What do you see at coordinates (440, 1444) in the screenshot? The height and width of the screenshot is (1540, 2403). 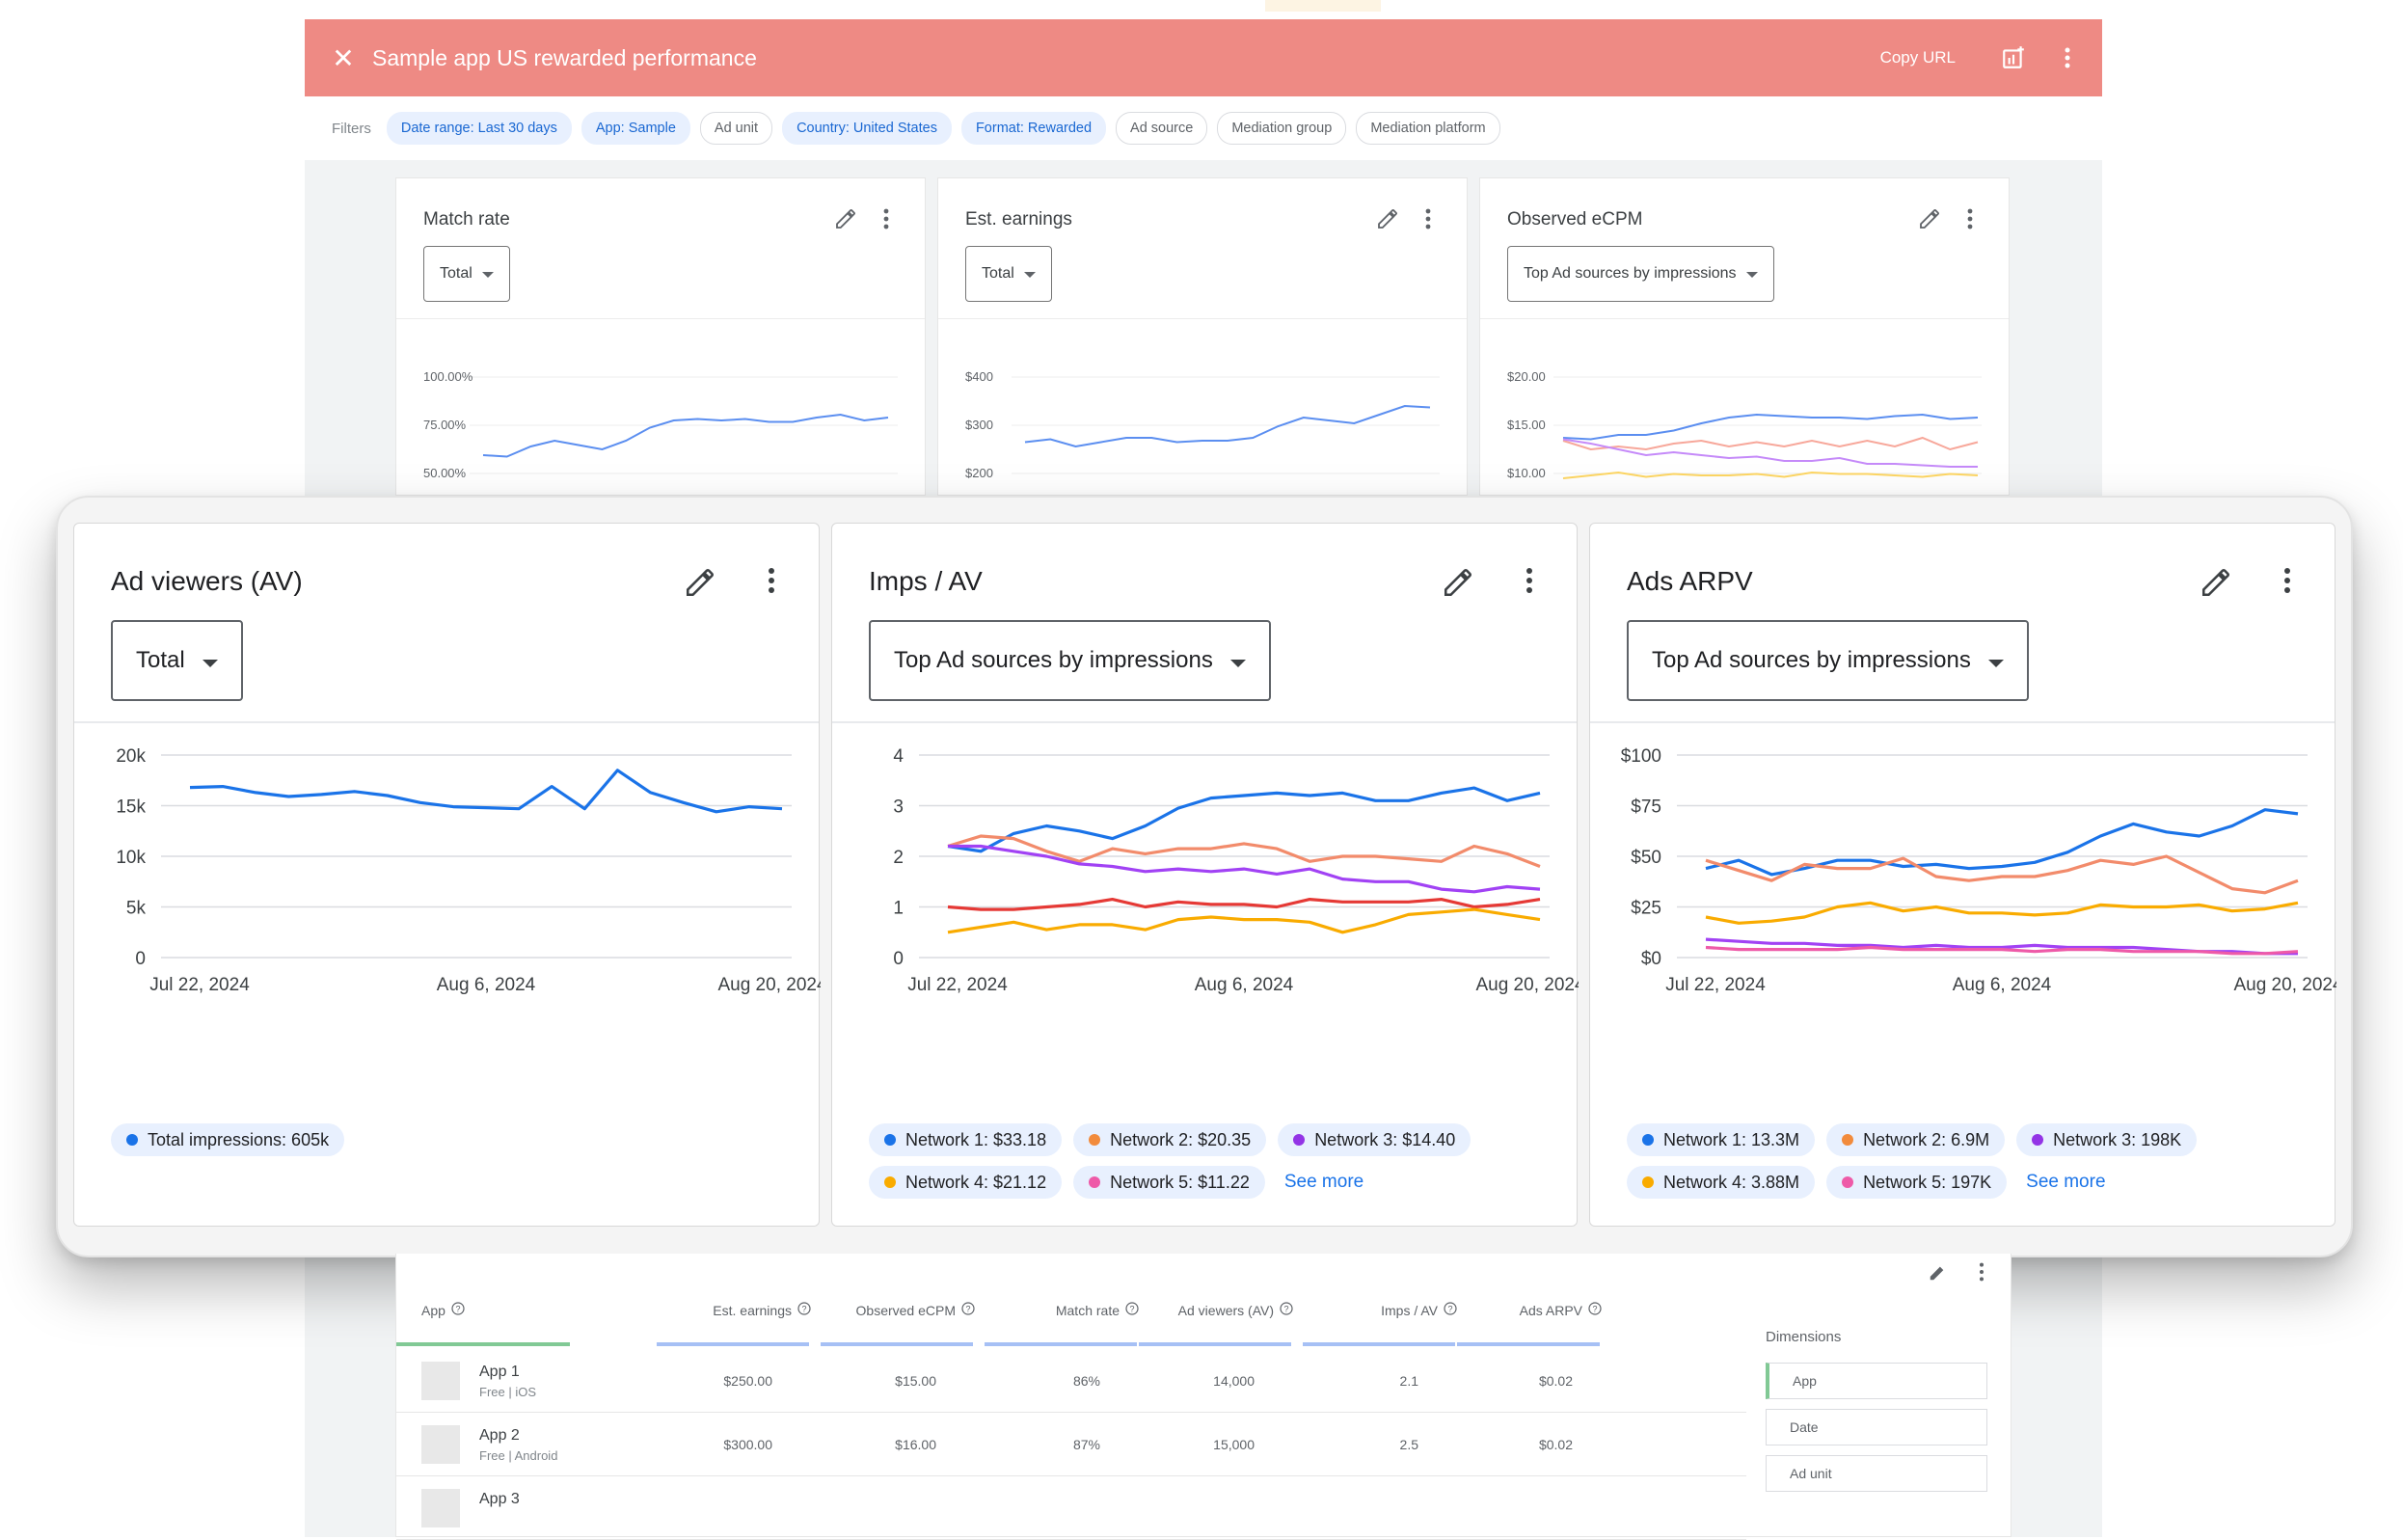 I see `app-thumbnail` at bounding box center [440, 1444].